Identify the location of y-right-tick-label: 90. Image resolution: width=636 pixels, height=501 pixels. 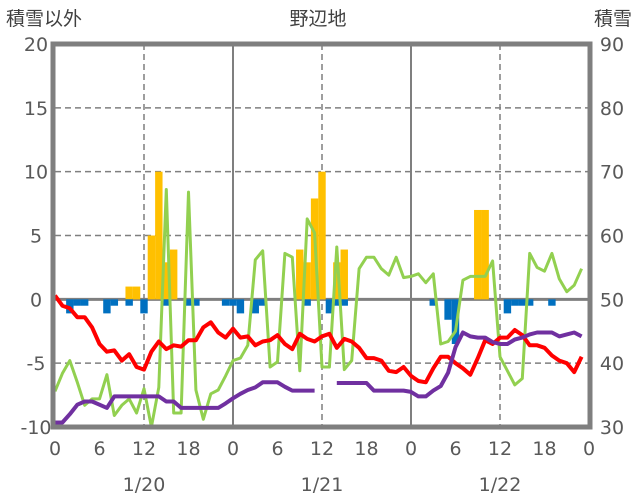
(612, 45).